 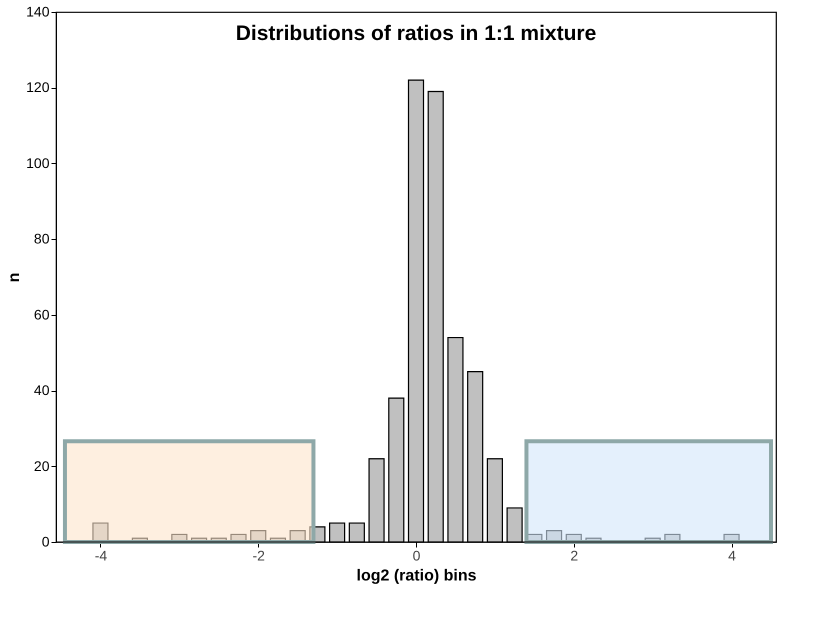 I want to click on x-tick-label: -2, so click(x=259, y=556).